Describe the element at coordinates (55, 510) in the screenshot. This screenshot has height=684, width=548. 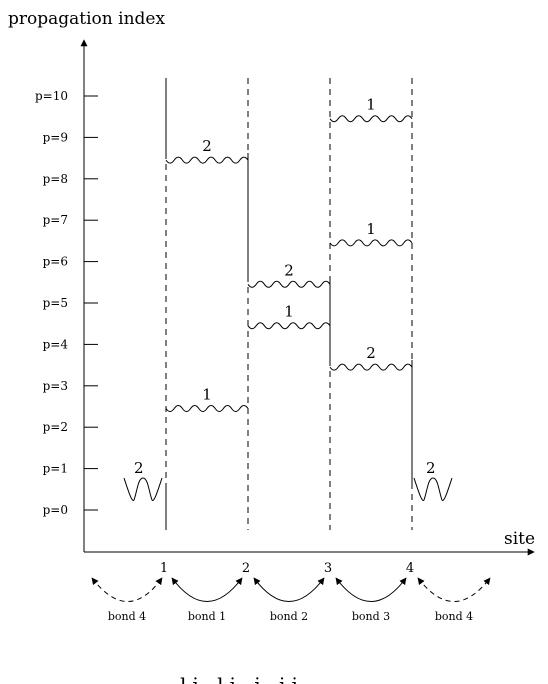
I see `y-tick-label-0: p=0` at that location.